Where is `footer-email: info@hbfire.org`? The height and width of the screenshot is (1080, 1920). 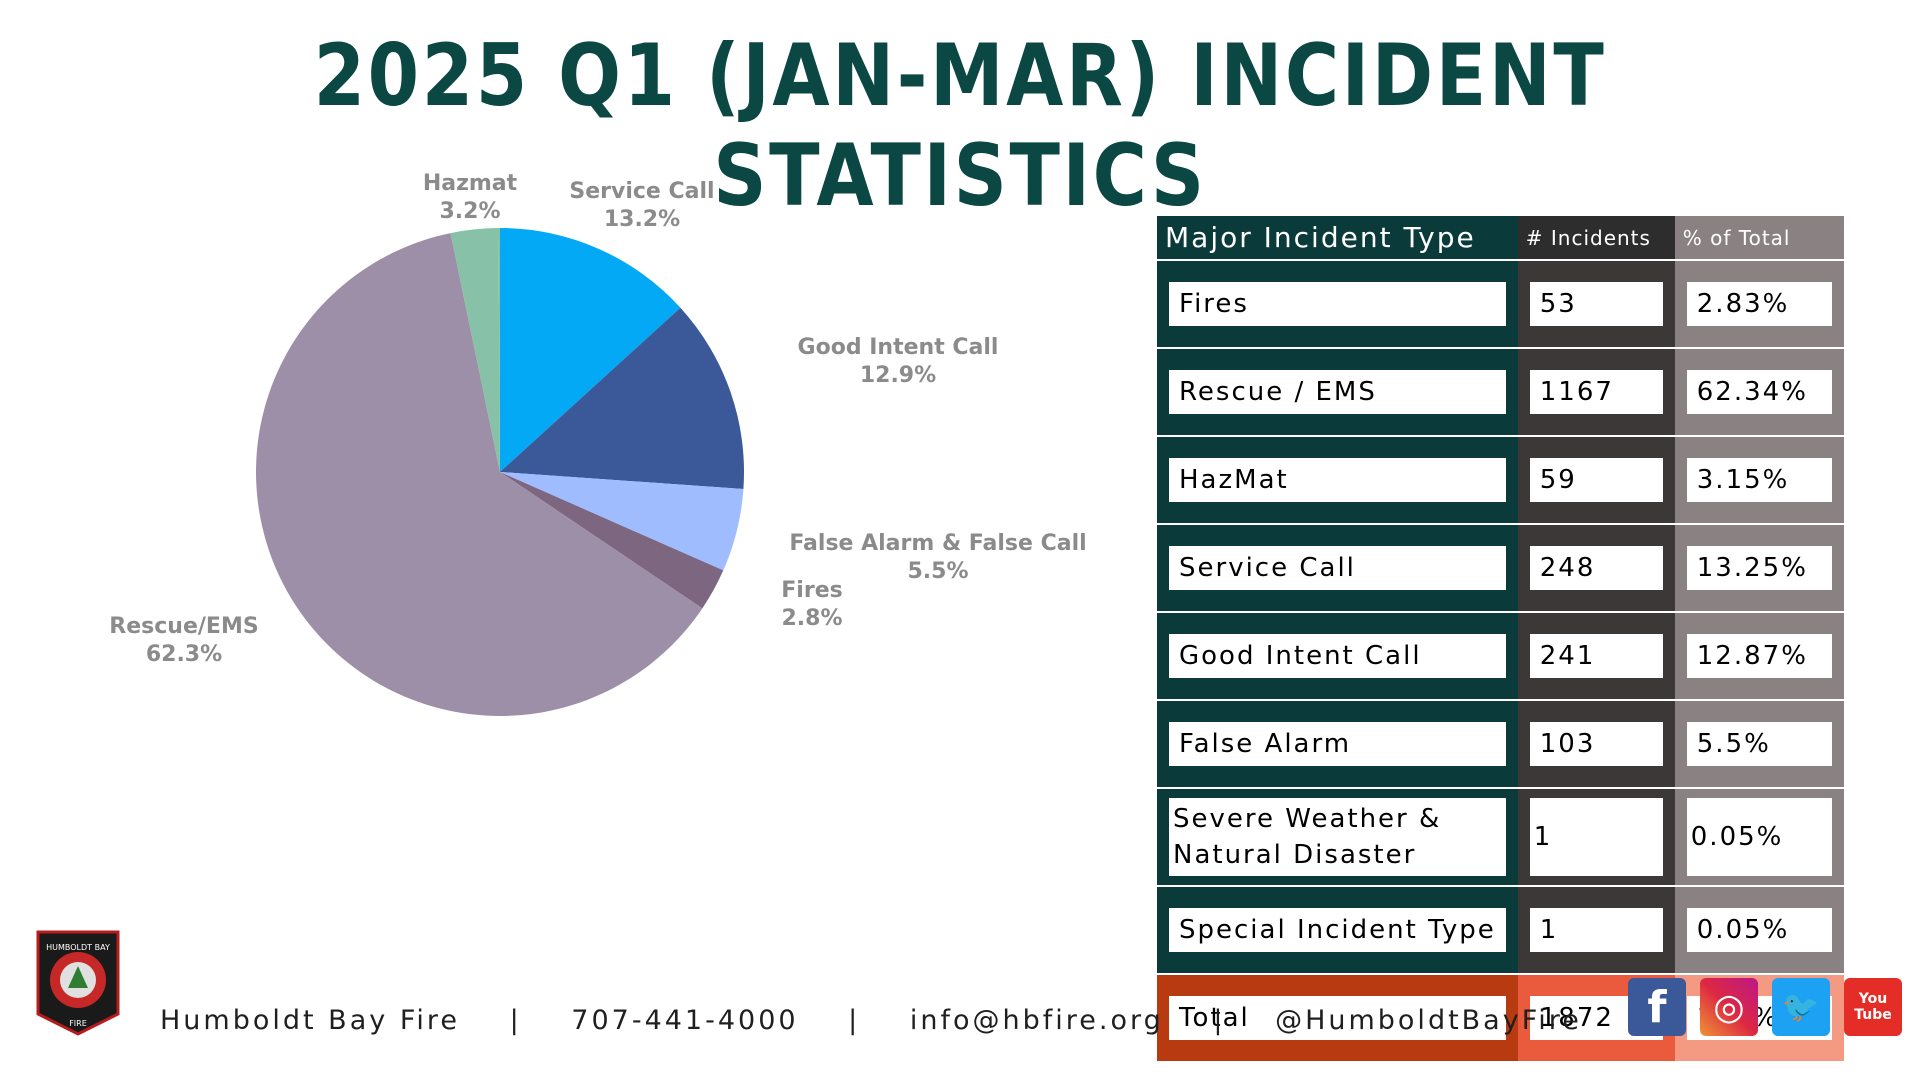 footer-email: info@hbfire.org is located at coordinates (1036, 1020).